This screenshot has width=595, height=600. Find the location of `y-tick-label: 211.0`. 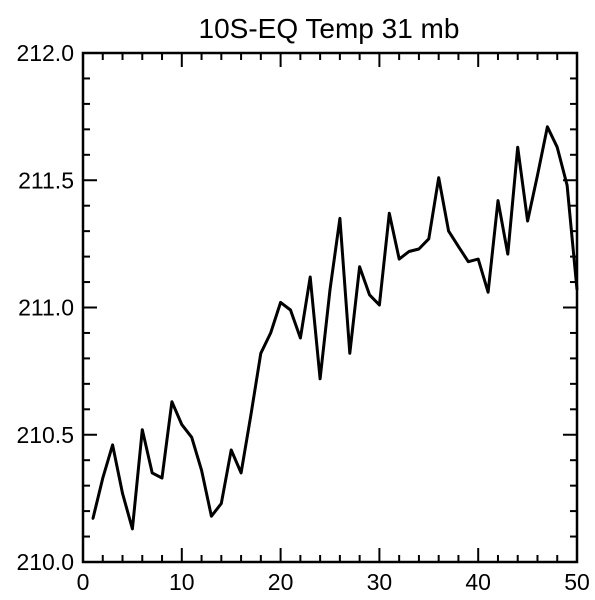

y-tick-label: 211.0 is located at coordinates (46, 308).